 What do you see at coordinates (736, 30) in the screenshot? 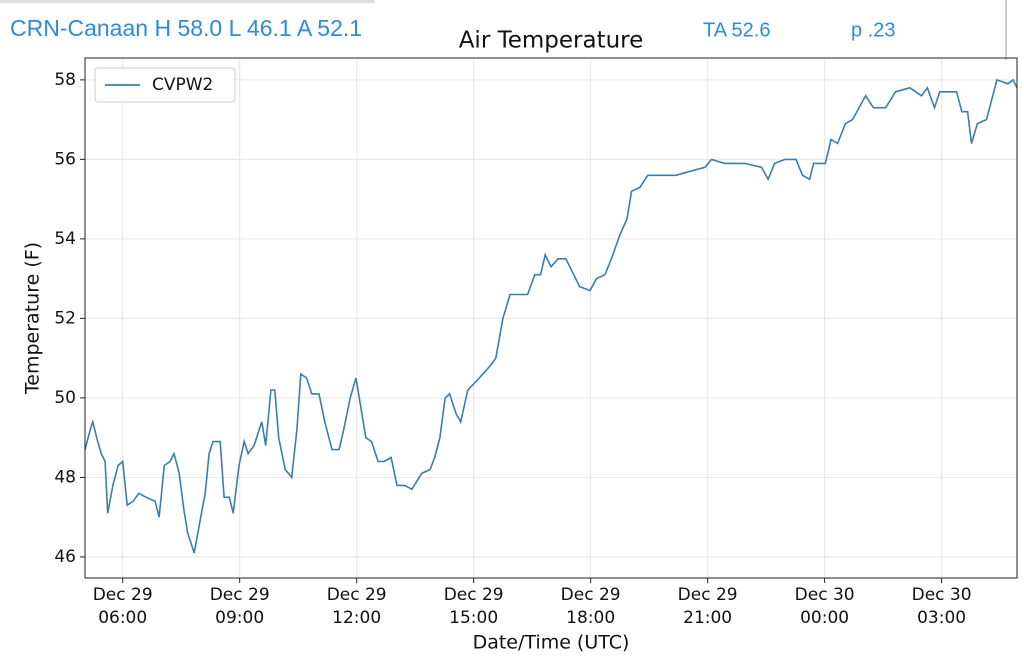
I see `ta-value: TA 52.6` at bounding box center [736, 30].